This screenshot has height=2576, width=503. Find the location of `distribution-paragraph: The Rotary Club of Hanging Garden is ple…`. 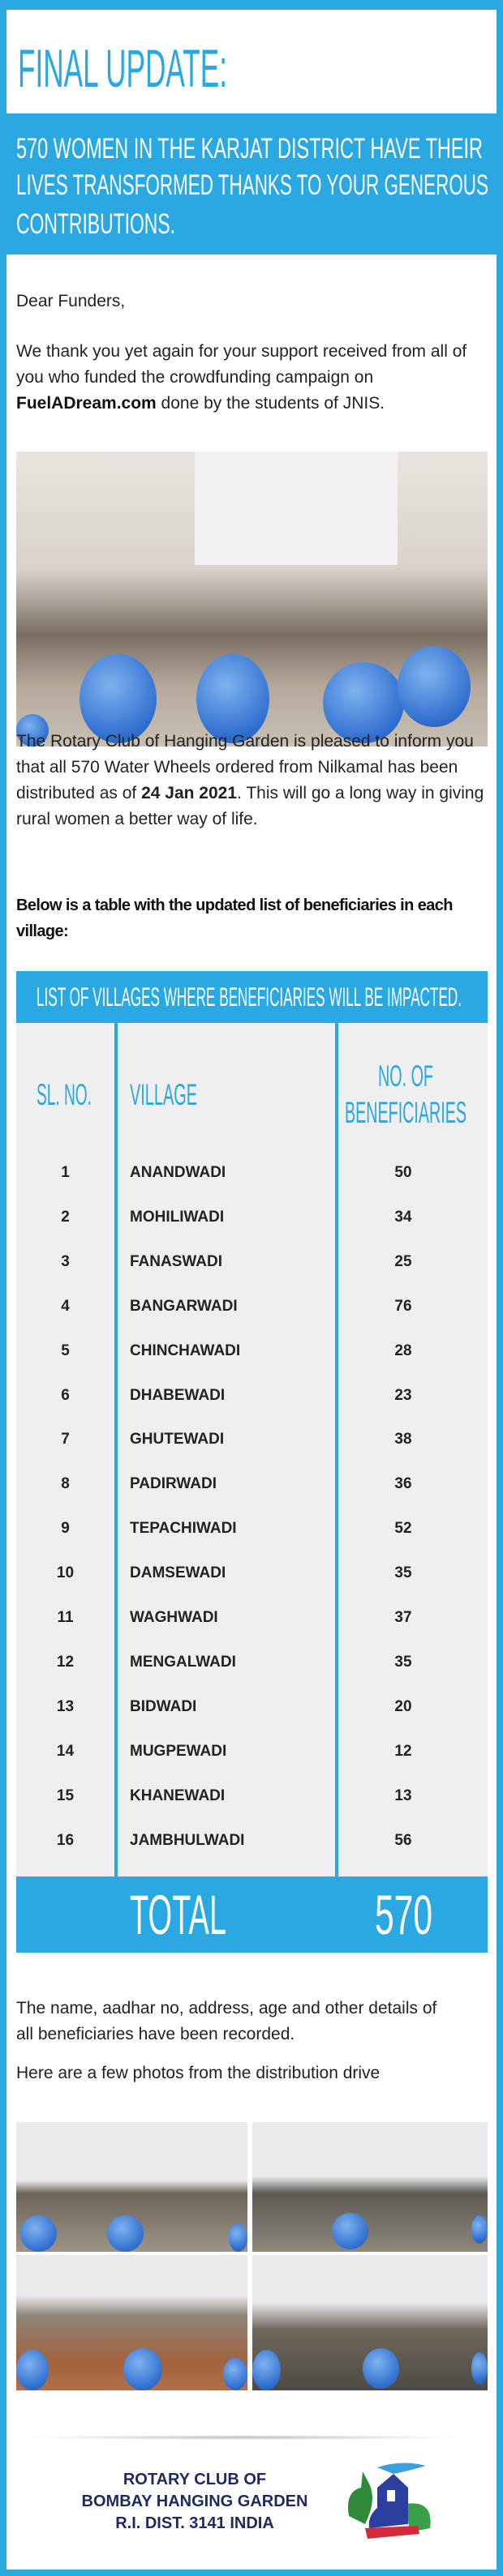

distribution-paragraph: The Rotary Club of Hanging Garden is ple… is located at coordinates (251, 780).